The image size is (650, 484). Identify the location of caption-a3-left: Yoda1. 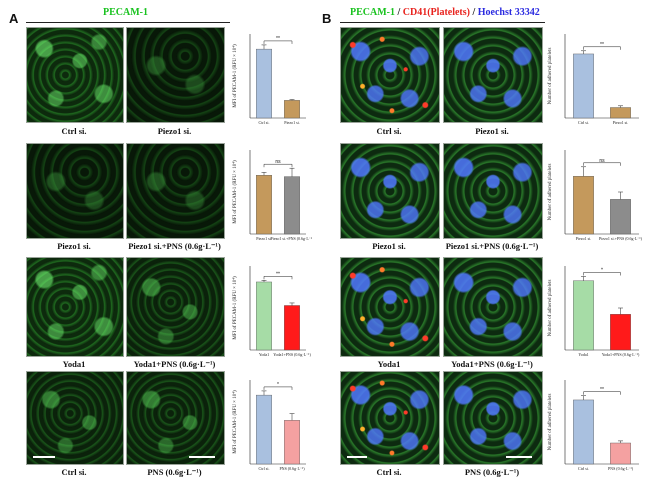
(74, 364).